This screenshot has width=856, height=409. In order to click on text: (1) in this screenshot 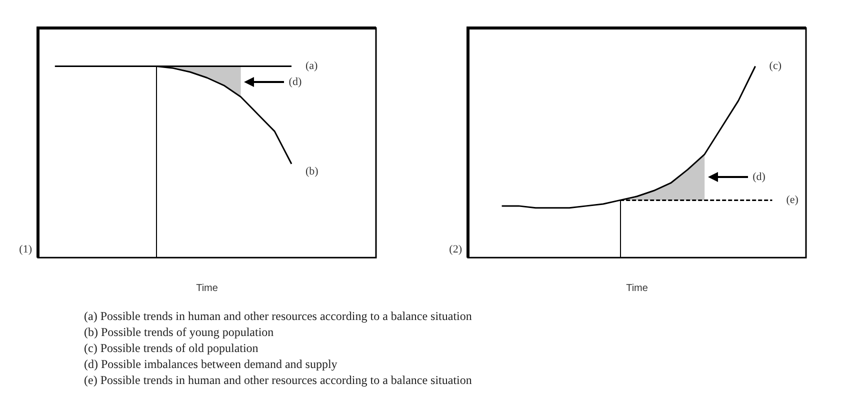, I will do `click(25, 249)`.